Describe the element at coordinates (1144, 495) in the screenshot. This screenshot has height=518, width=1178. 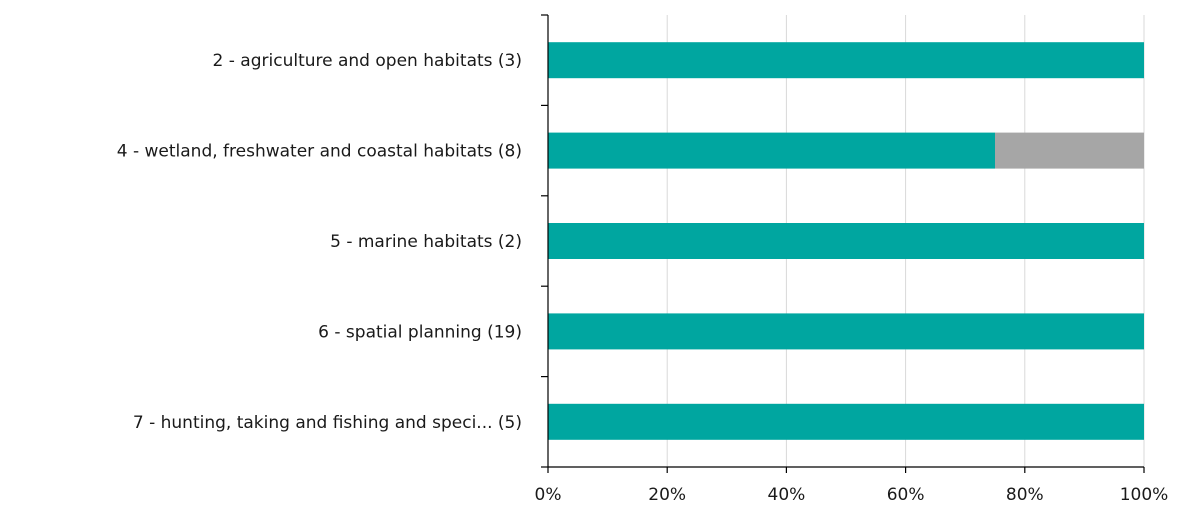
I see `x-tick-label: 100%` at that location.